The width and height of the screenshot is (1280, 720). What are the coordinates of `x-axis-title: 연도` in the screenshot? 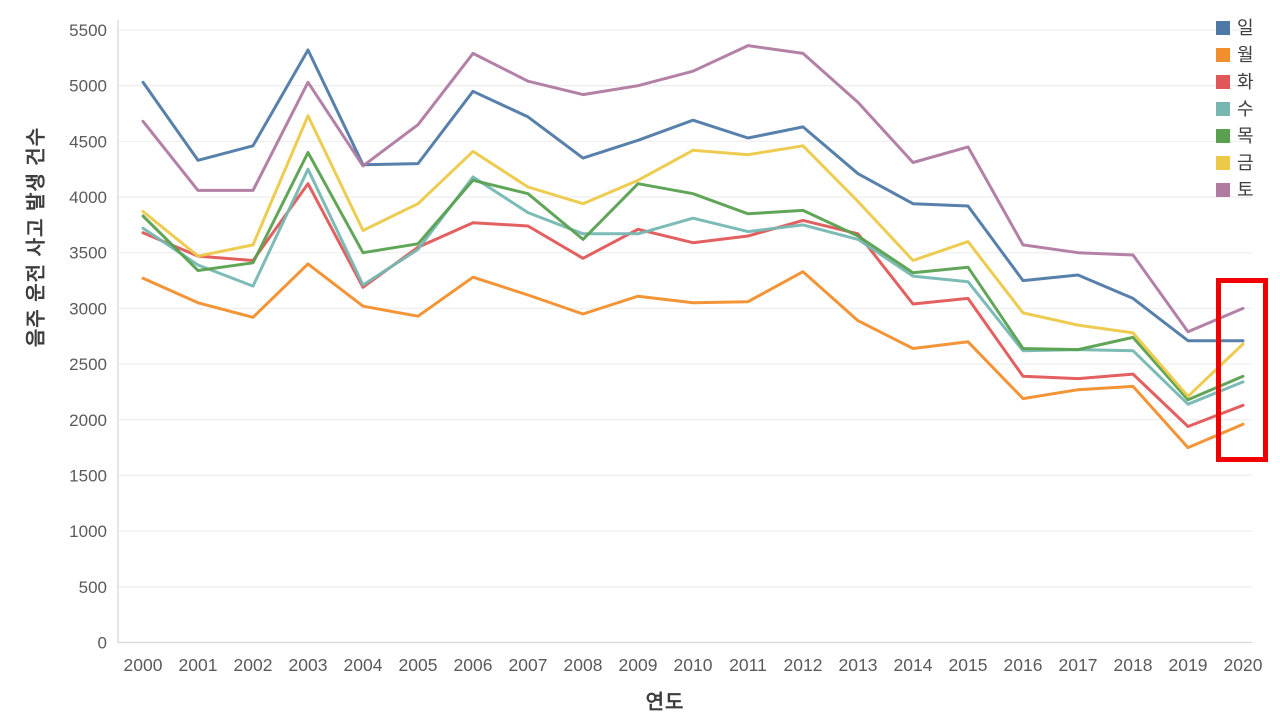 It's located at (665, 702).